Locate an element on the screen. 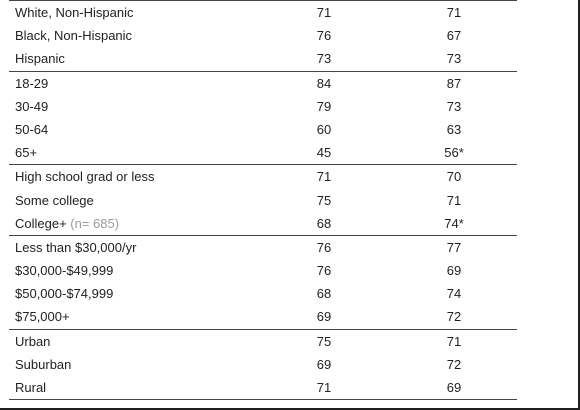 The width and height of the screenshot is (580, 410). row-label: Urban is located at coordinates (32, 341).